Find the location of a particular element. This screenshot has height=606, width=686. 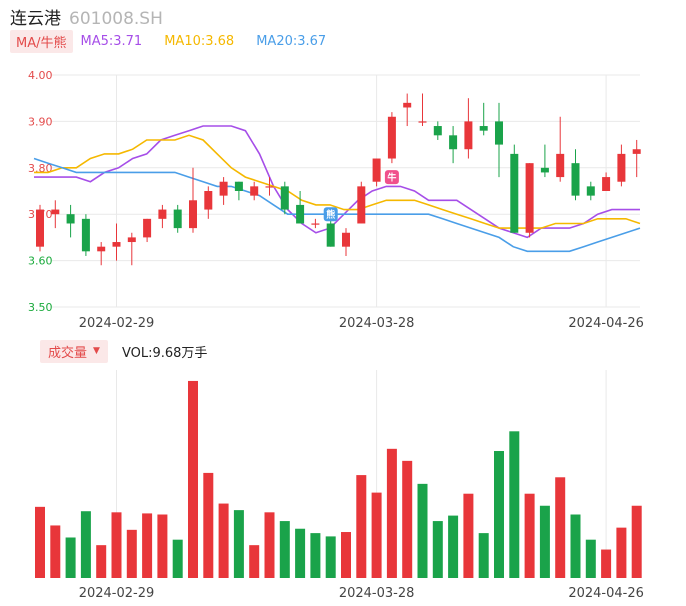

ma20-legend: MA20:3.67 is located at coordinates (291, 41).